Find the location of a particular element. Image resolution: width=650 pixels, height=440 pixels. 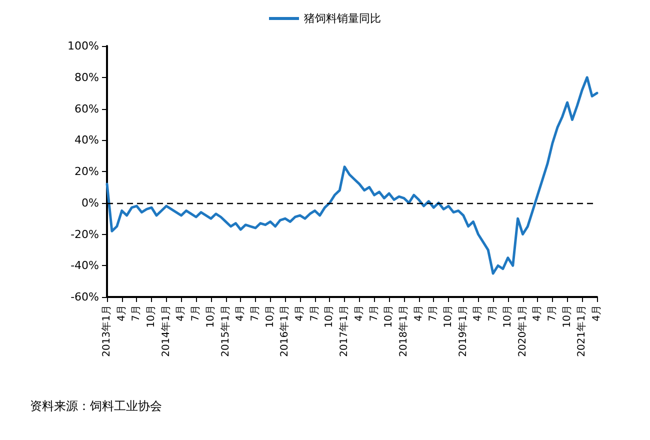

y-tick-label: 60% is located at coordinates (86, 109).